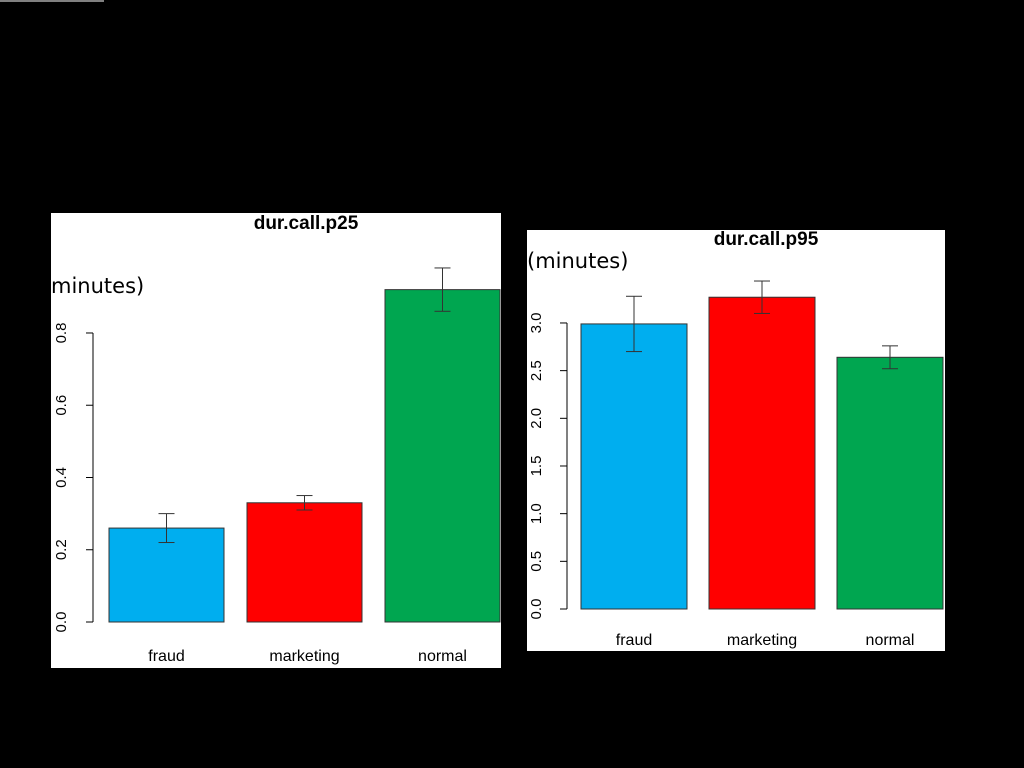  What do you see at coordinates (536, 418) in the screenshot?
I see `y-tick-label: 2.0` at bounding box center [536, 418].